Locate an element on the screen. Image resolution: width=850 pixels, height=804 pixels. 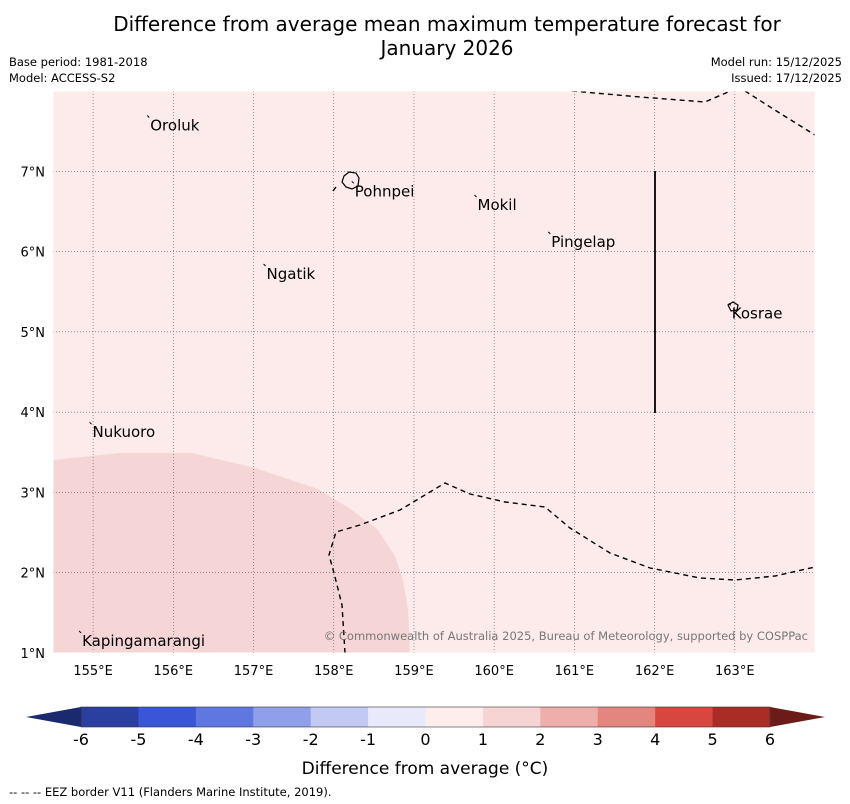
longitude-tick-label: 162°E is located at coordinates (655, 671).